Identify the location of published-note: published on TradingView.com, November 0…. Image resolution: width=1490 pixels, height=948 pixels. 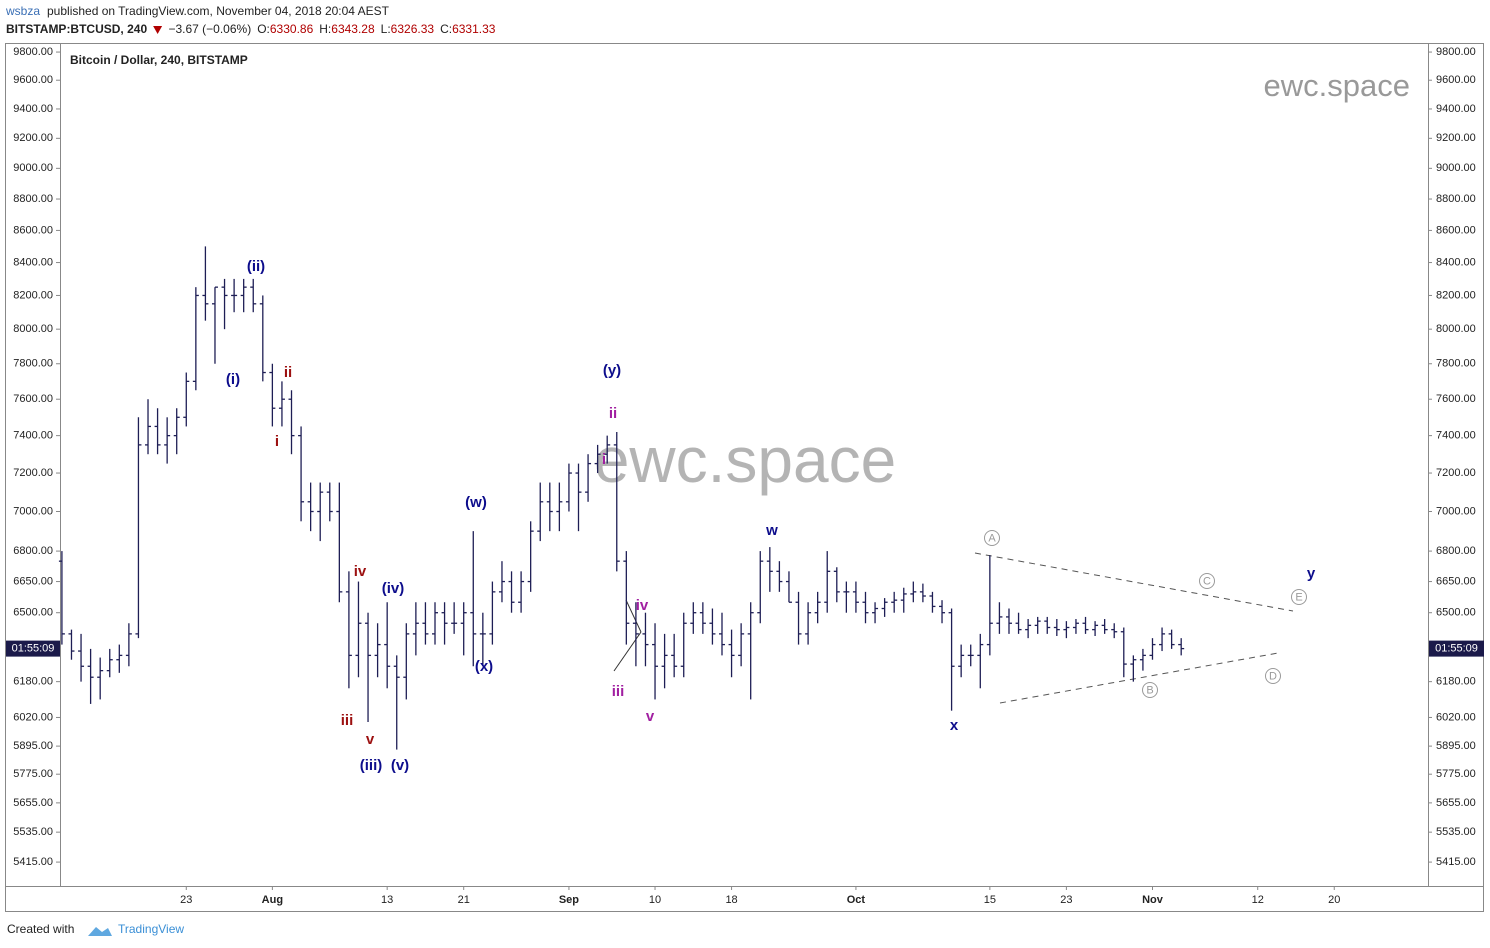
(218, 11).